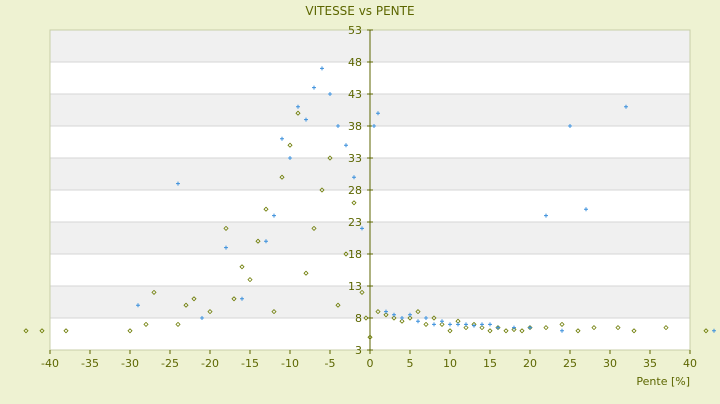 This screenshot has width=720, height=404. What do you see at coordinates (355, 286) in the screenshot?
I see `y-tick-label: 13` at bounding box center [355, 286].